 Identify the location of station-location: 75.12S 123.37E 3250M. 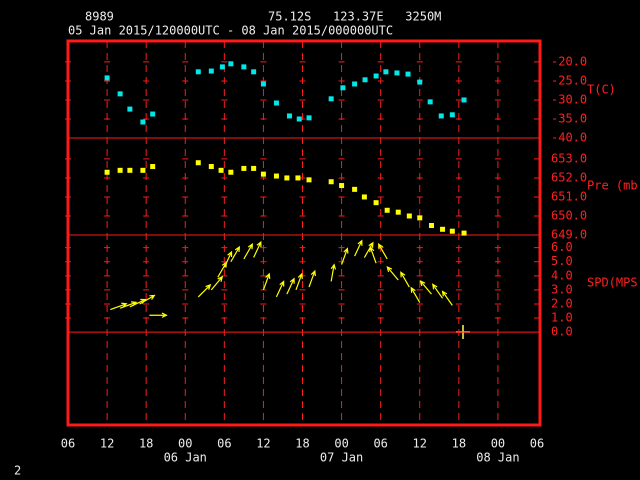
(354, 17).